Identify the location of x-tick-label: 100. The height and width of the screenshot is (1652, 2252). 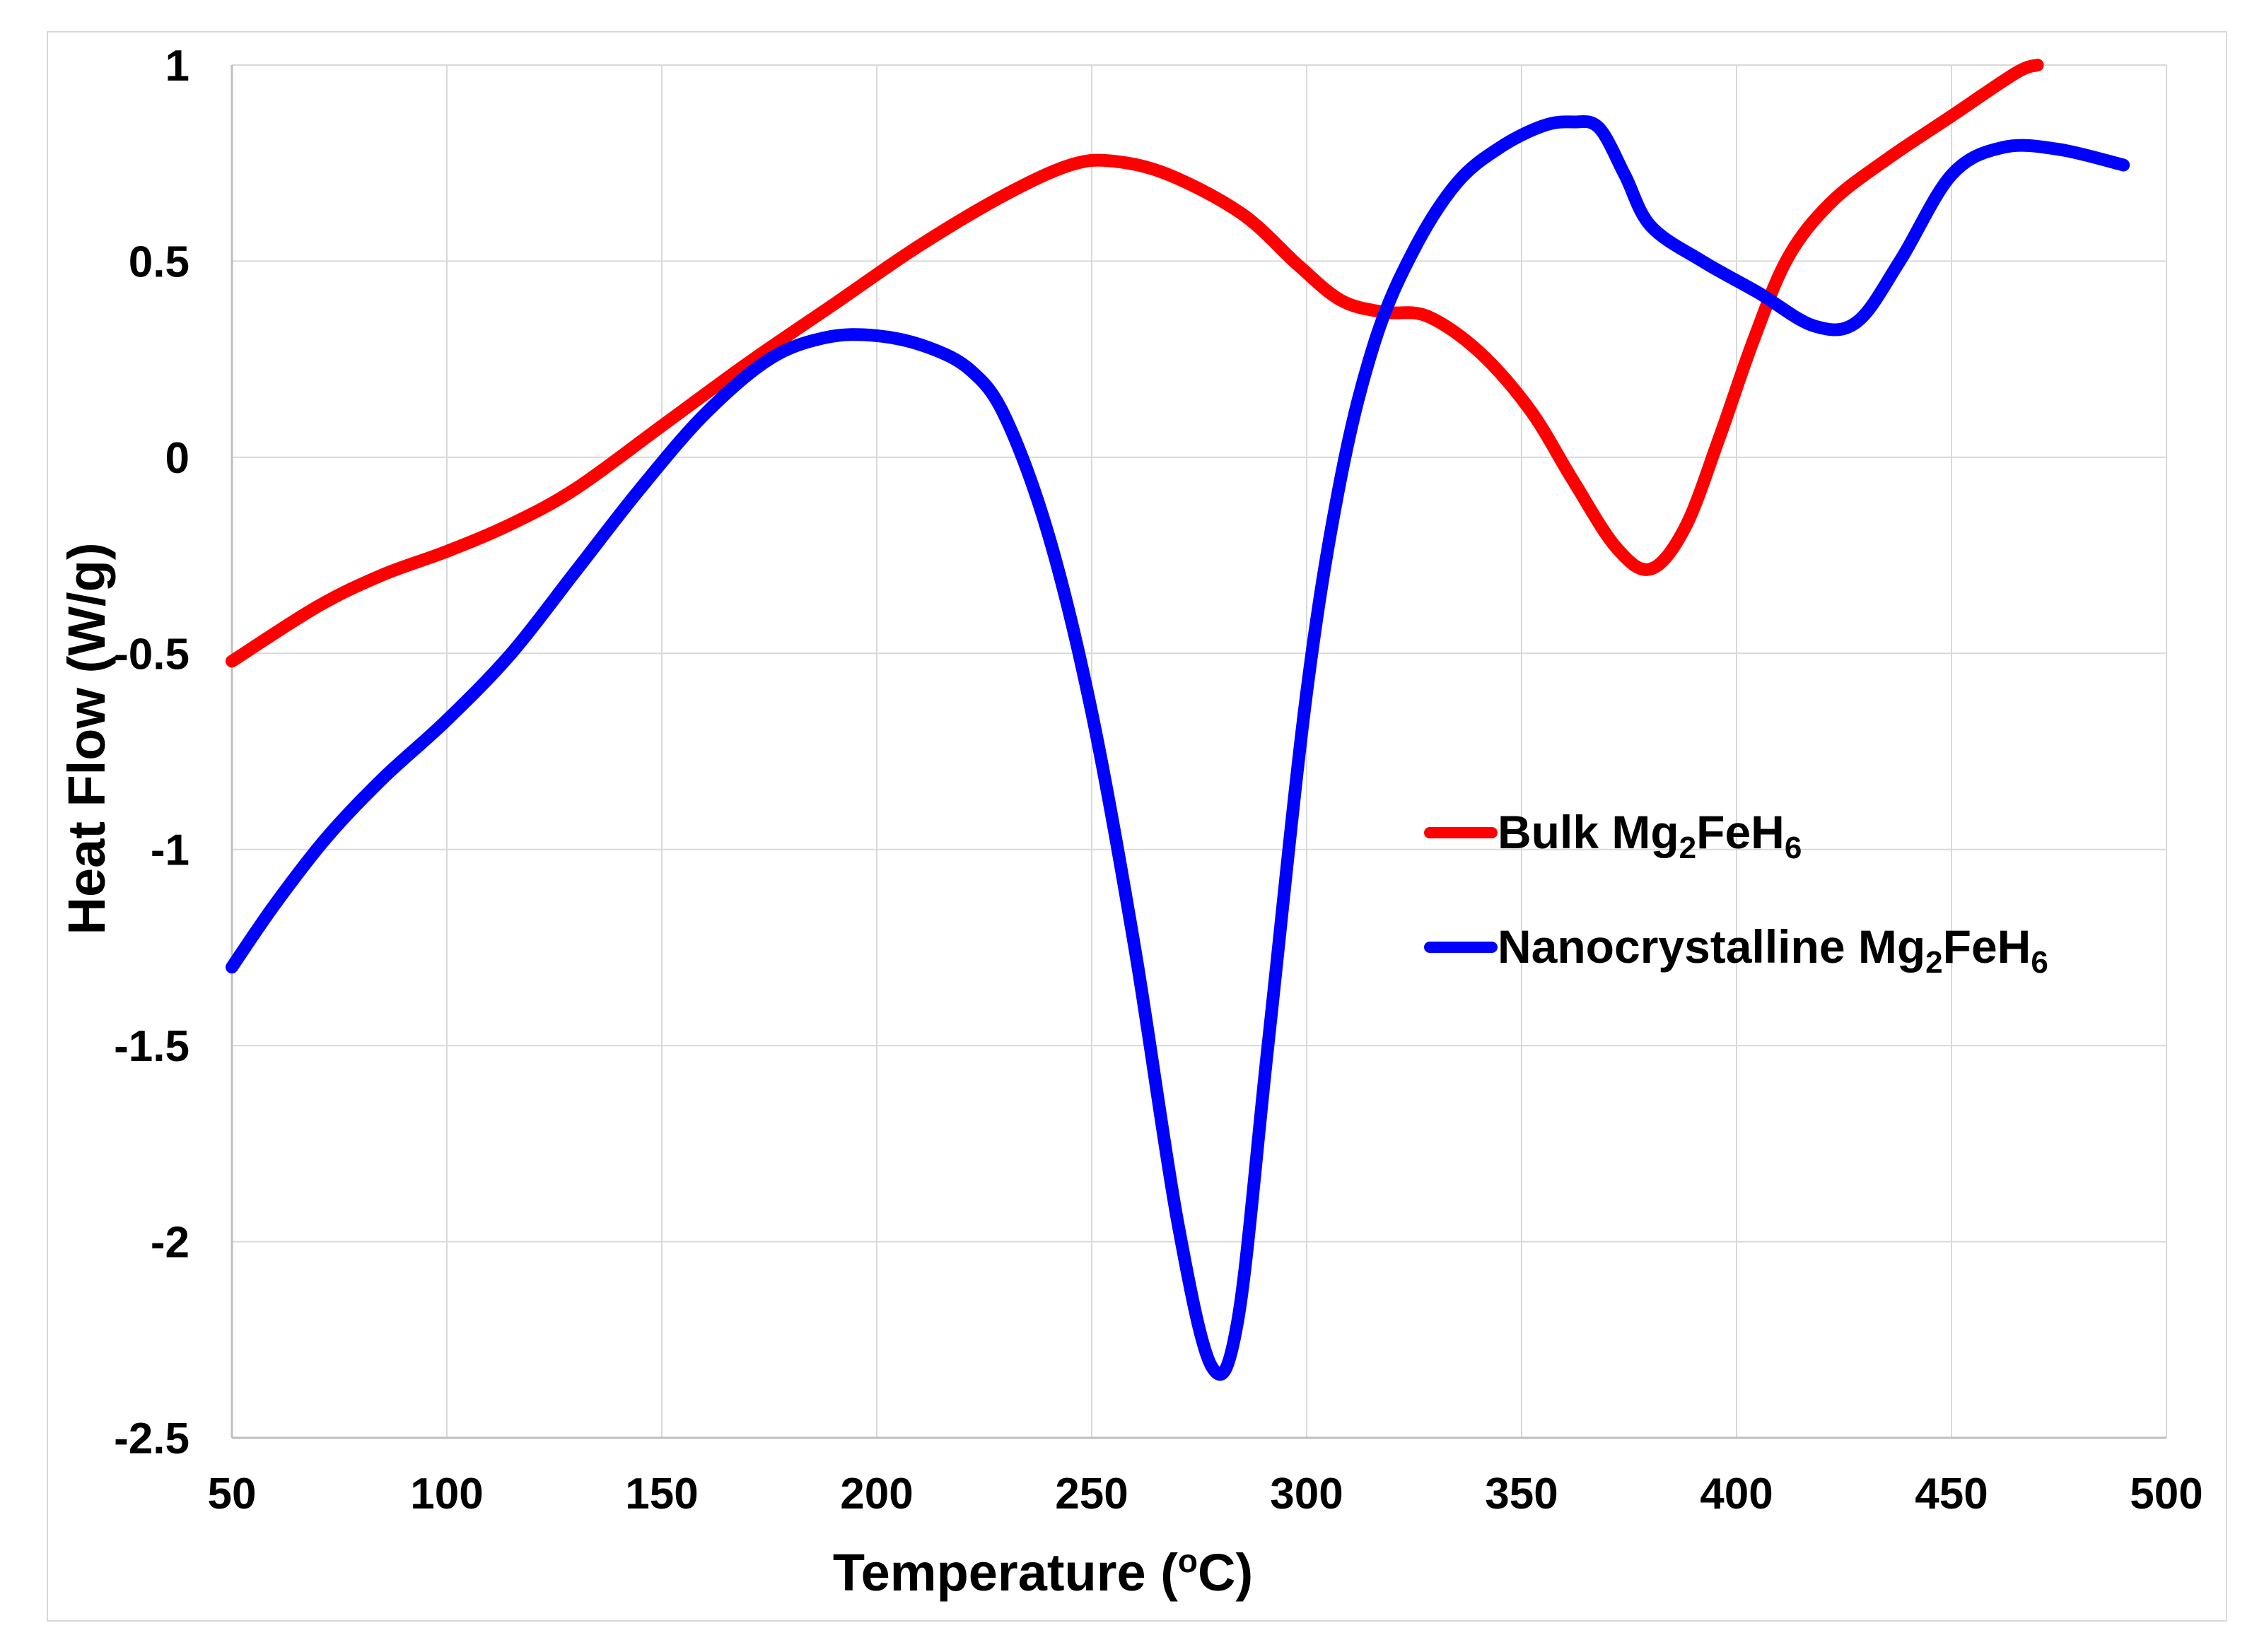
(446, 1494).